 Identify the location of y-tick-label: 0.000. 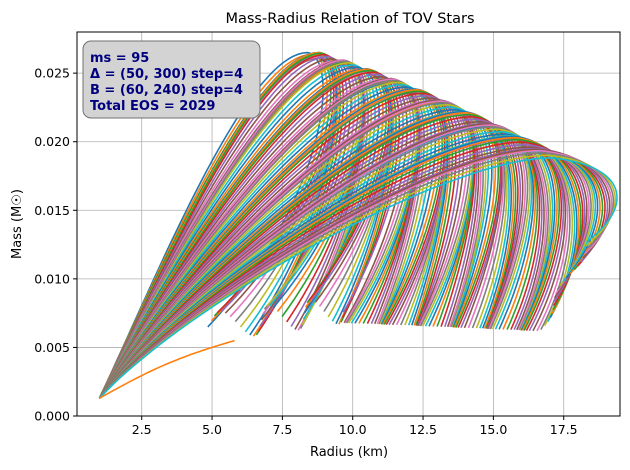
(52, 416).